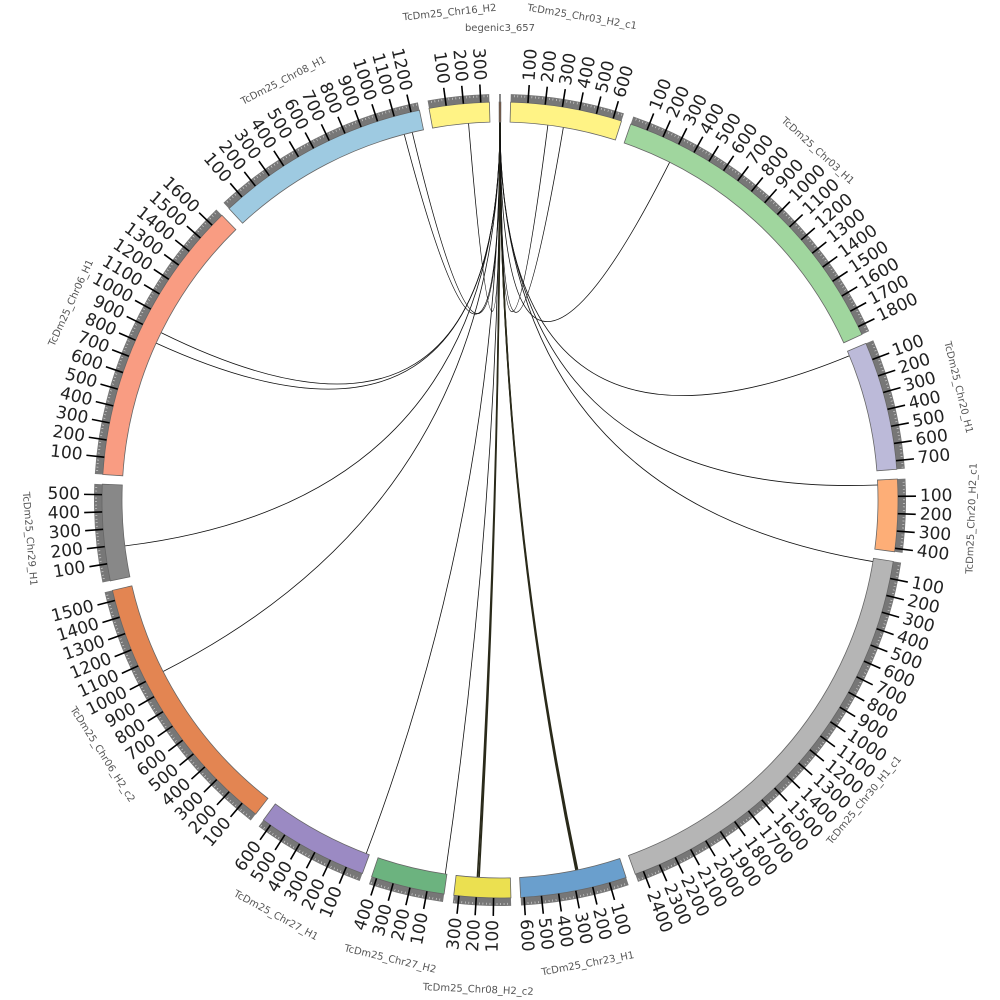 The height and width of the screenshot is (1000, 1000). I want to click on tick-label: 700, so click(934, 456).